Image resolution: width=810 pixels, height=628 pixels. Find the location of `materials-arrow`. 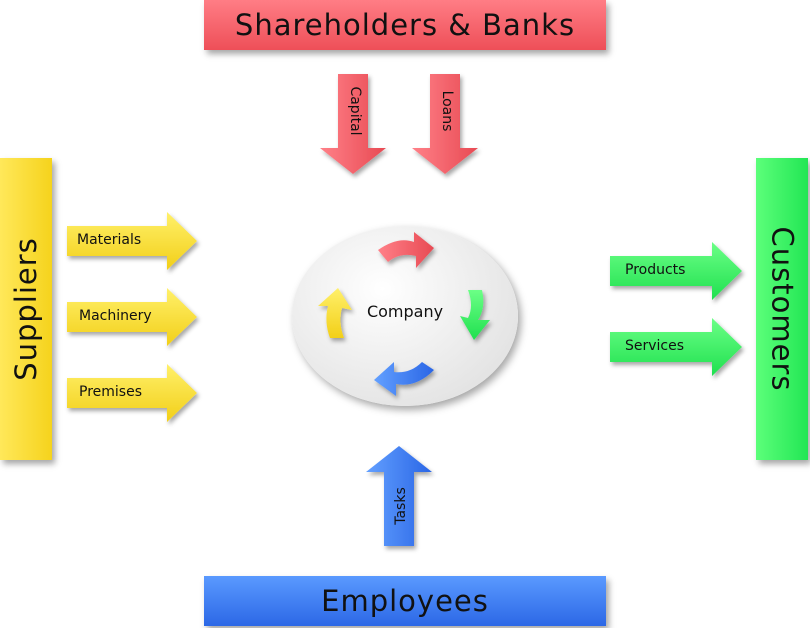

materials-arrow is located at coordinates (132, 241).